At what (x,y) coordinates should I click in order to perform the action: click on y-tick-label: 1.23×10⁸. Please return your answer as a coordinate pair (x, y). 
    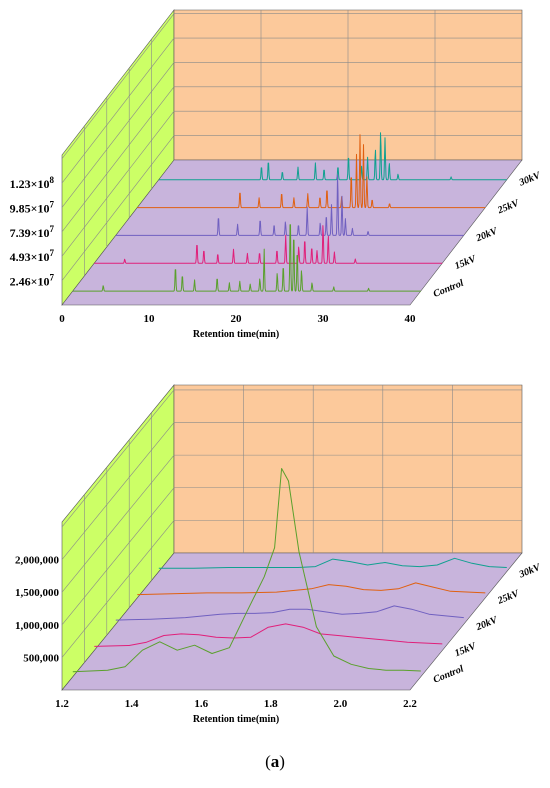
    Looking at the image, I should click on (32, 183).